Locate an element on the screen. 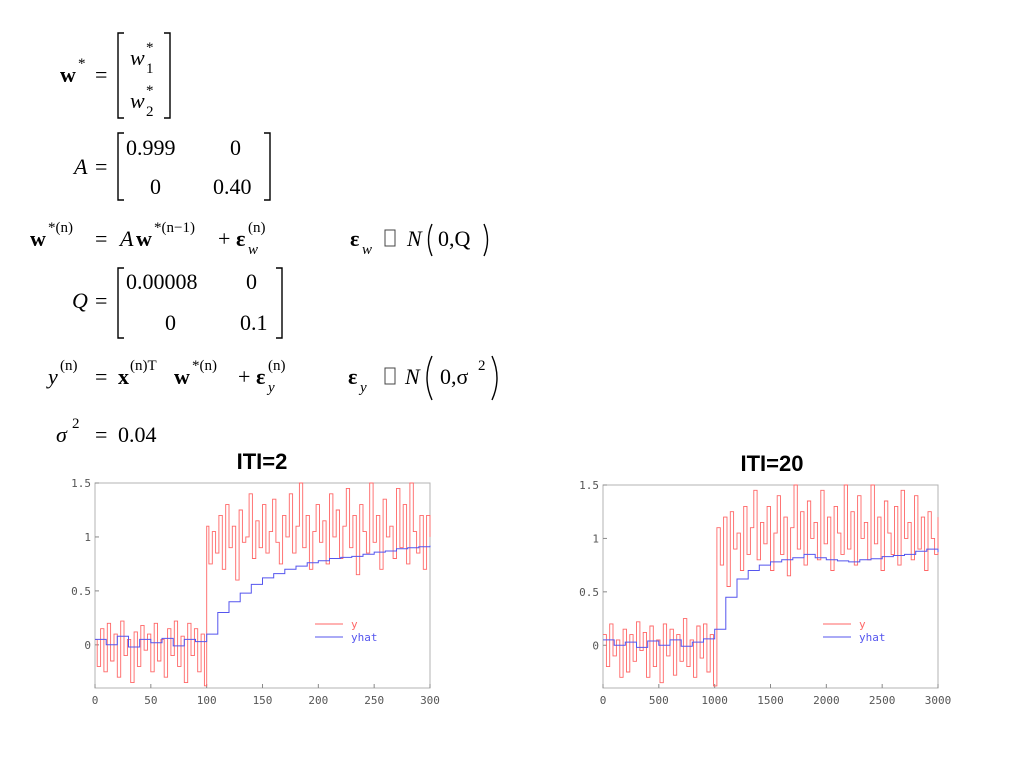 The width and height of the screenshot is (1024, 768). Q-eq: = is located at coordinates (101, 300).